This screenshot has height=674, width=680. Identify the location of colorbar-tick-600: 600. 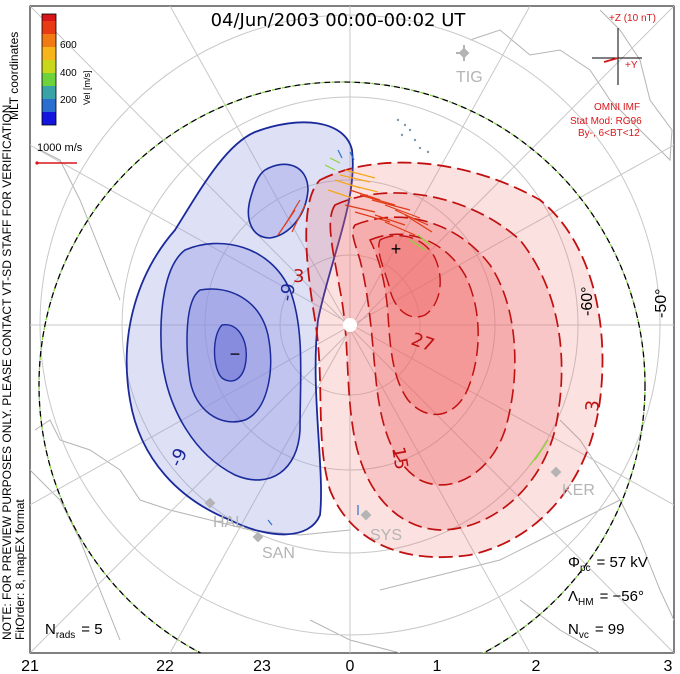
(68, 45).